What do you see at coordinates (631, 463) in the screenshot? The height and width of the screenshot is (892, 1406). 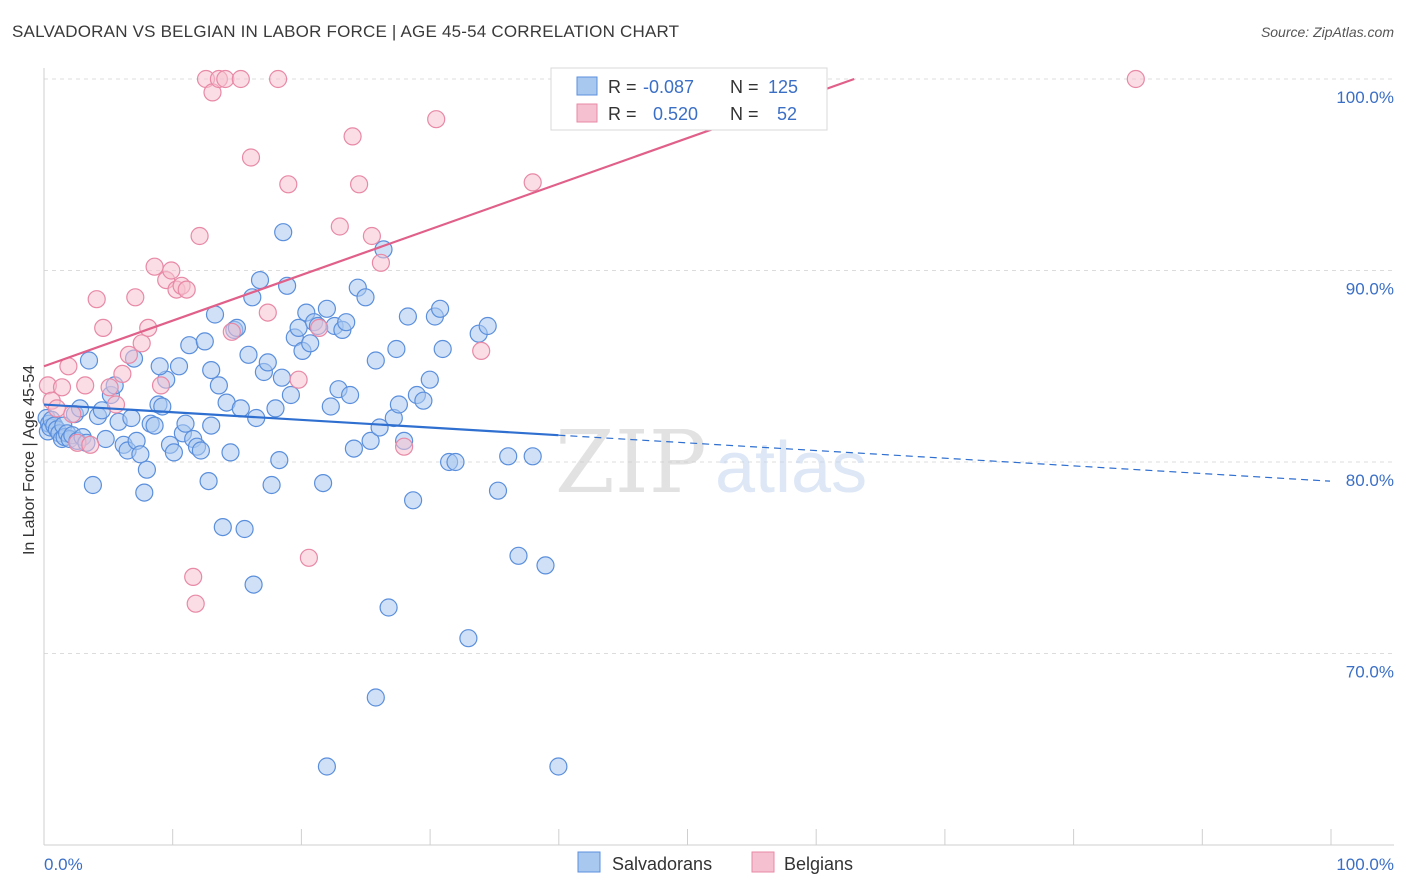 I see `watermark-zip: ZIP` at bounding box center [631, 463].